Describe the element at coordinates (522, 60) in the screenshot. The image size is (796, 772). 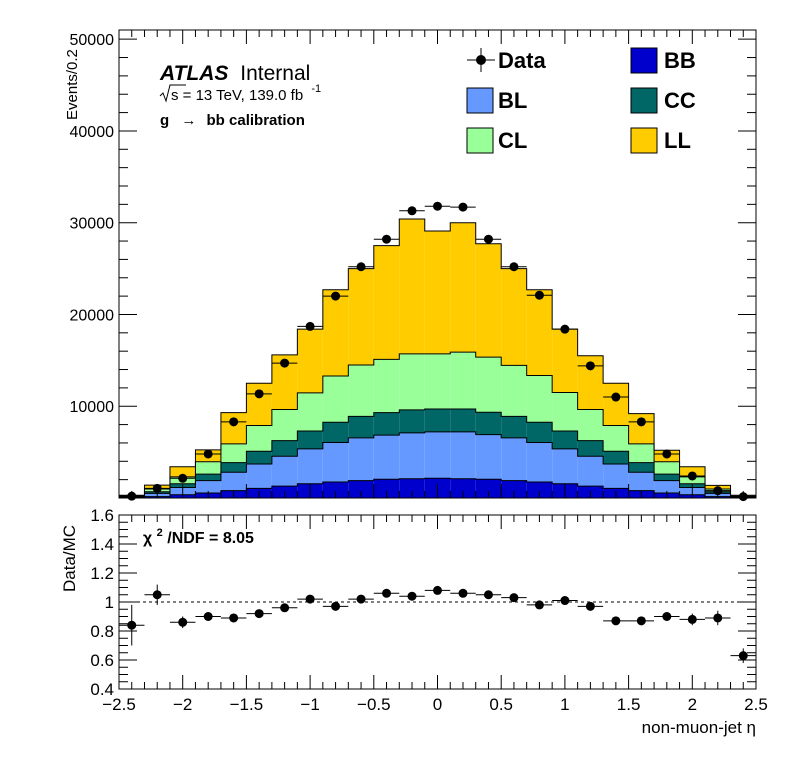
I see `svg-text: Data` at that location.